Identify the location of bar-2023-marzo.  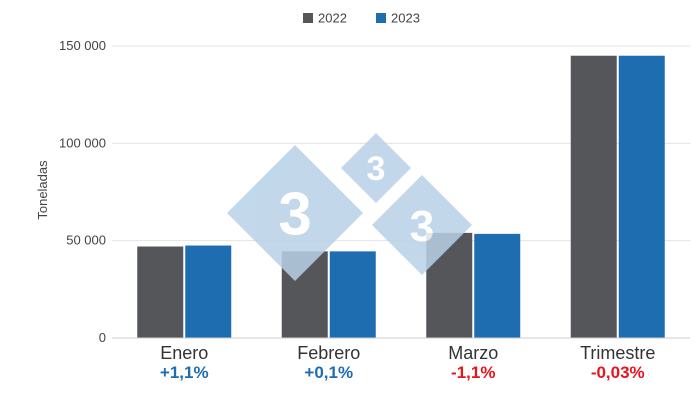
(497, 285).